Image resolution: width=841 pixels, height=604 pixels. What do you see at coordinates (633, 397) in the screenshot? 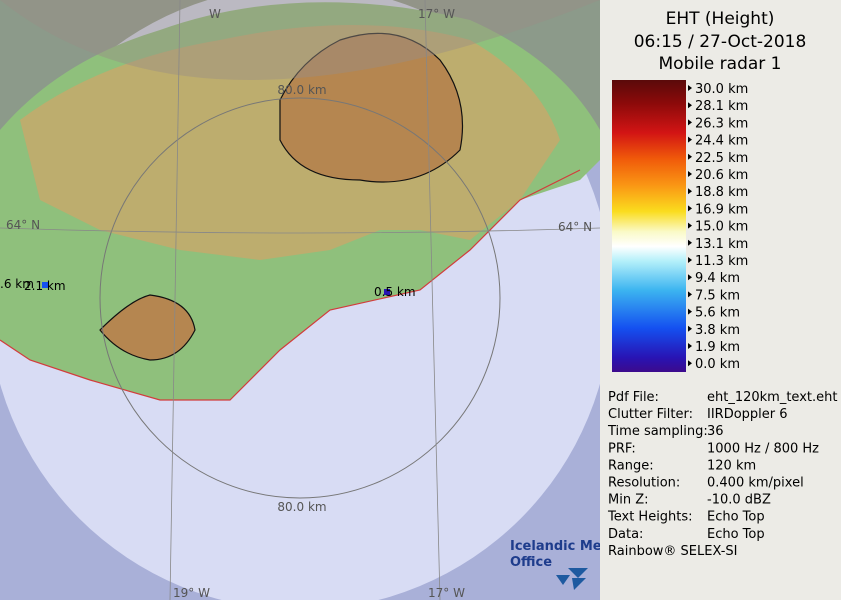
I see `info-label: Pdf File:` at bounding box center [633, 397].